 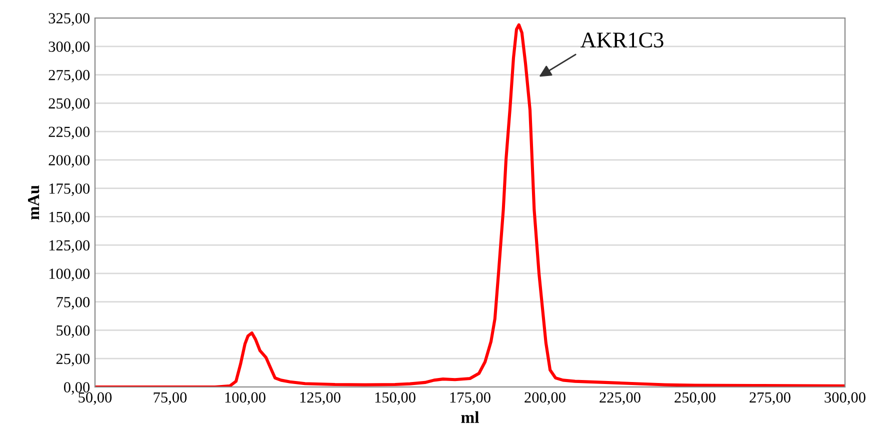 I want to click on x-tick-label: 75,00, so click(x=170, y=398).